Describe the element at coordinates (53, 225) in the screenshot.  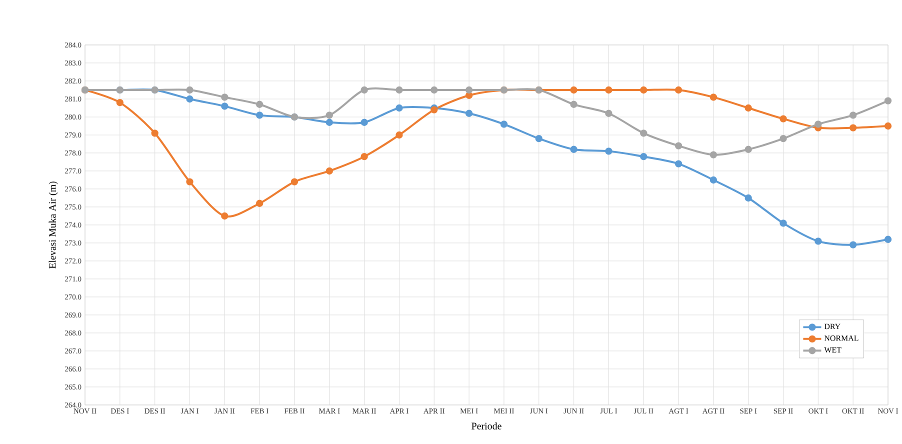
I see `y-axis-title: Elevasi Muka Air (m)` at that location.